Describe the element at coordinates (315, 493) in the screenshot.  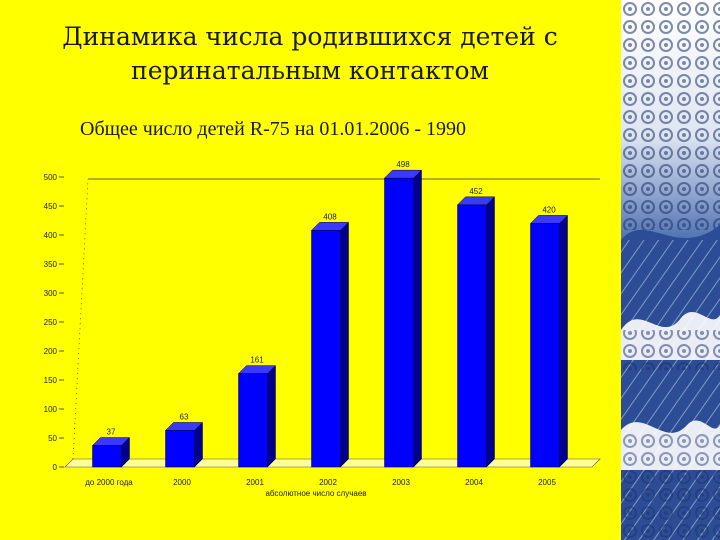
I see `x-axis-title: абсолютное число случаев` at that location.